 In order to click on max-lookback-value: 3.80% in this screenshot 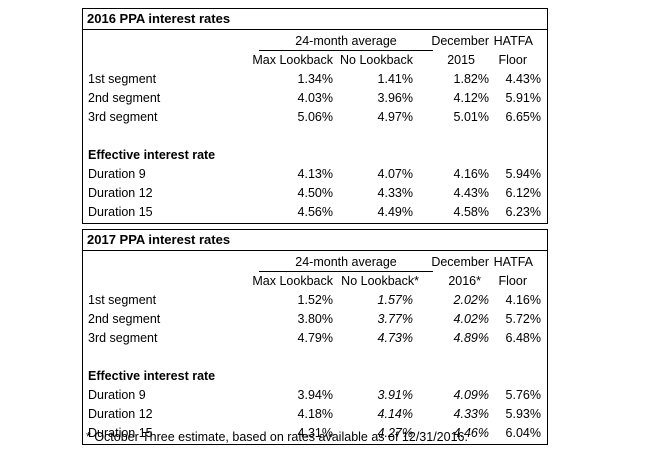, I will do `click(315, 319)`.